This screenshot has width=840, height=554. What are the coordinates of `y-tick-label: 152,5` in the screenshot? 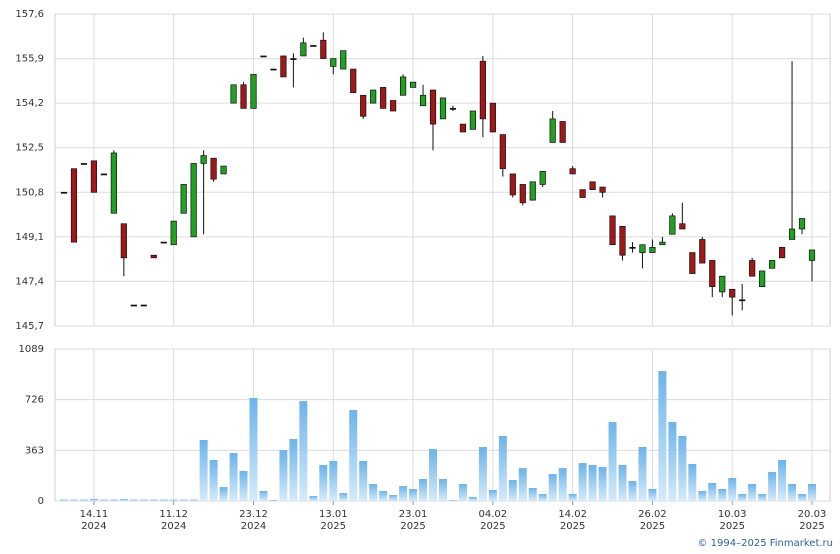 It's located at (29, 148).